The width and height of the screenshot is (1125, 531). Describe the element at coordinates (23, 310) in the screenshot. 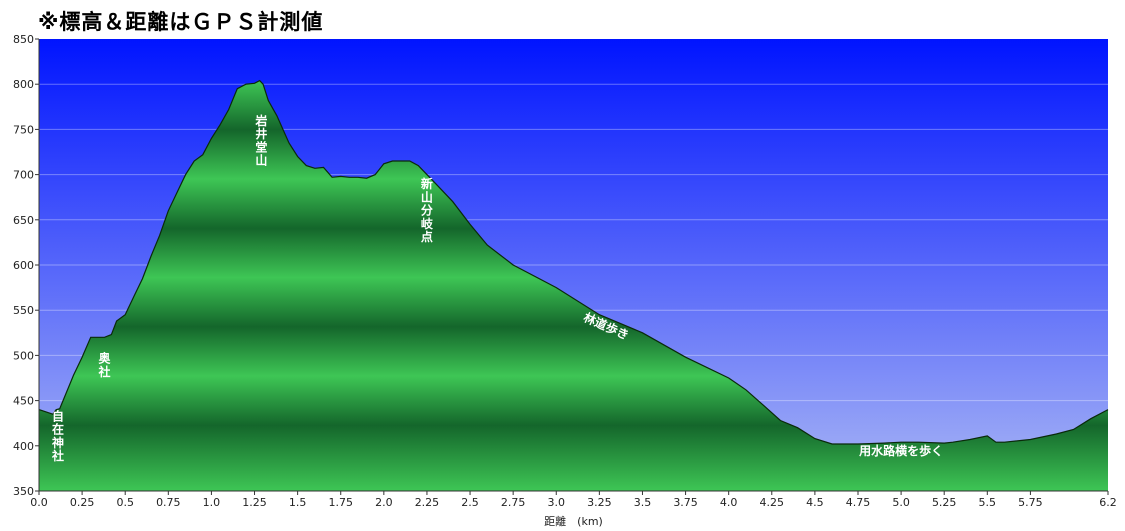

I see `y-tick-label: 550` at that location.